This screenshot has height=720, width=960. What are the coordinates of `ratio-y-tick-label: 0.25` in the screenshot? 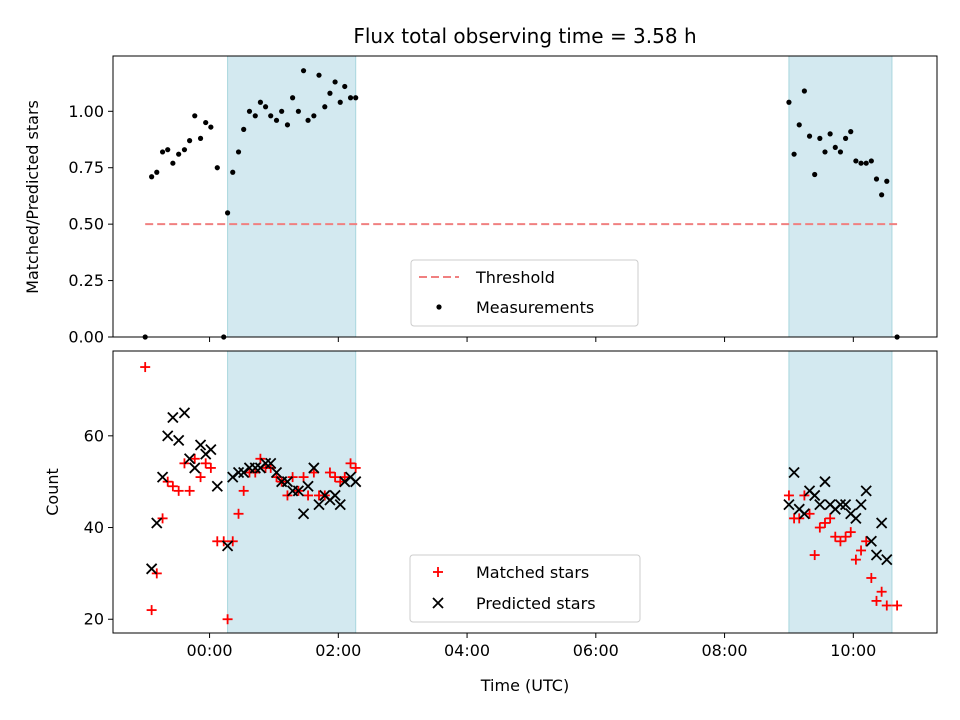 It's located at (86, 280).